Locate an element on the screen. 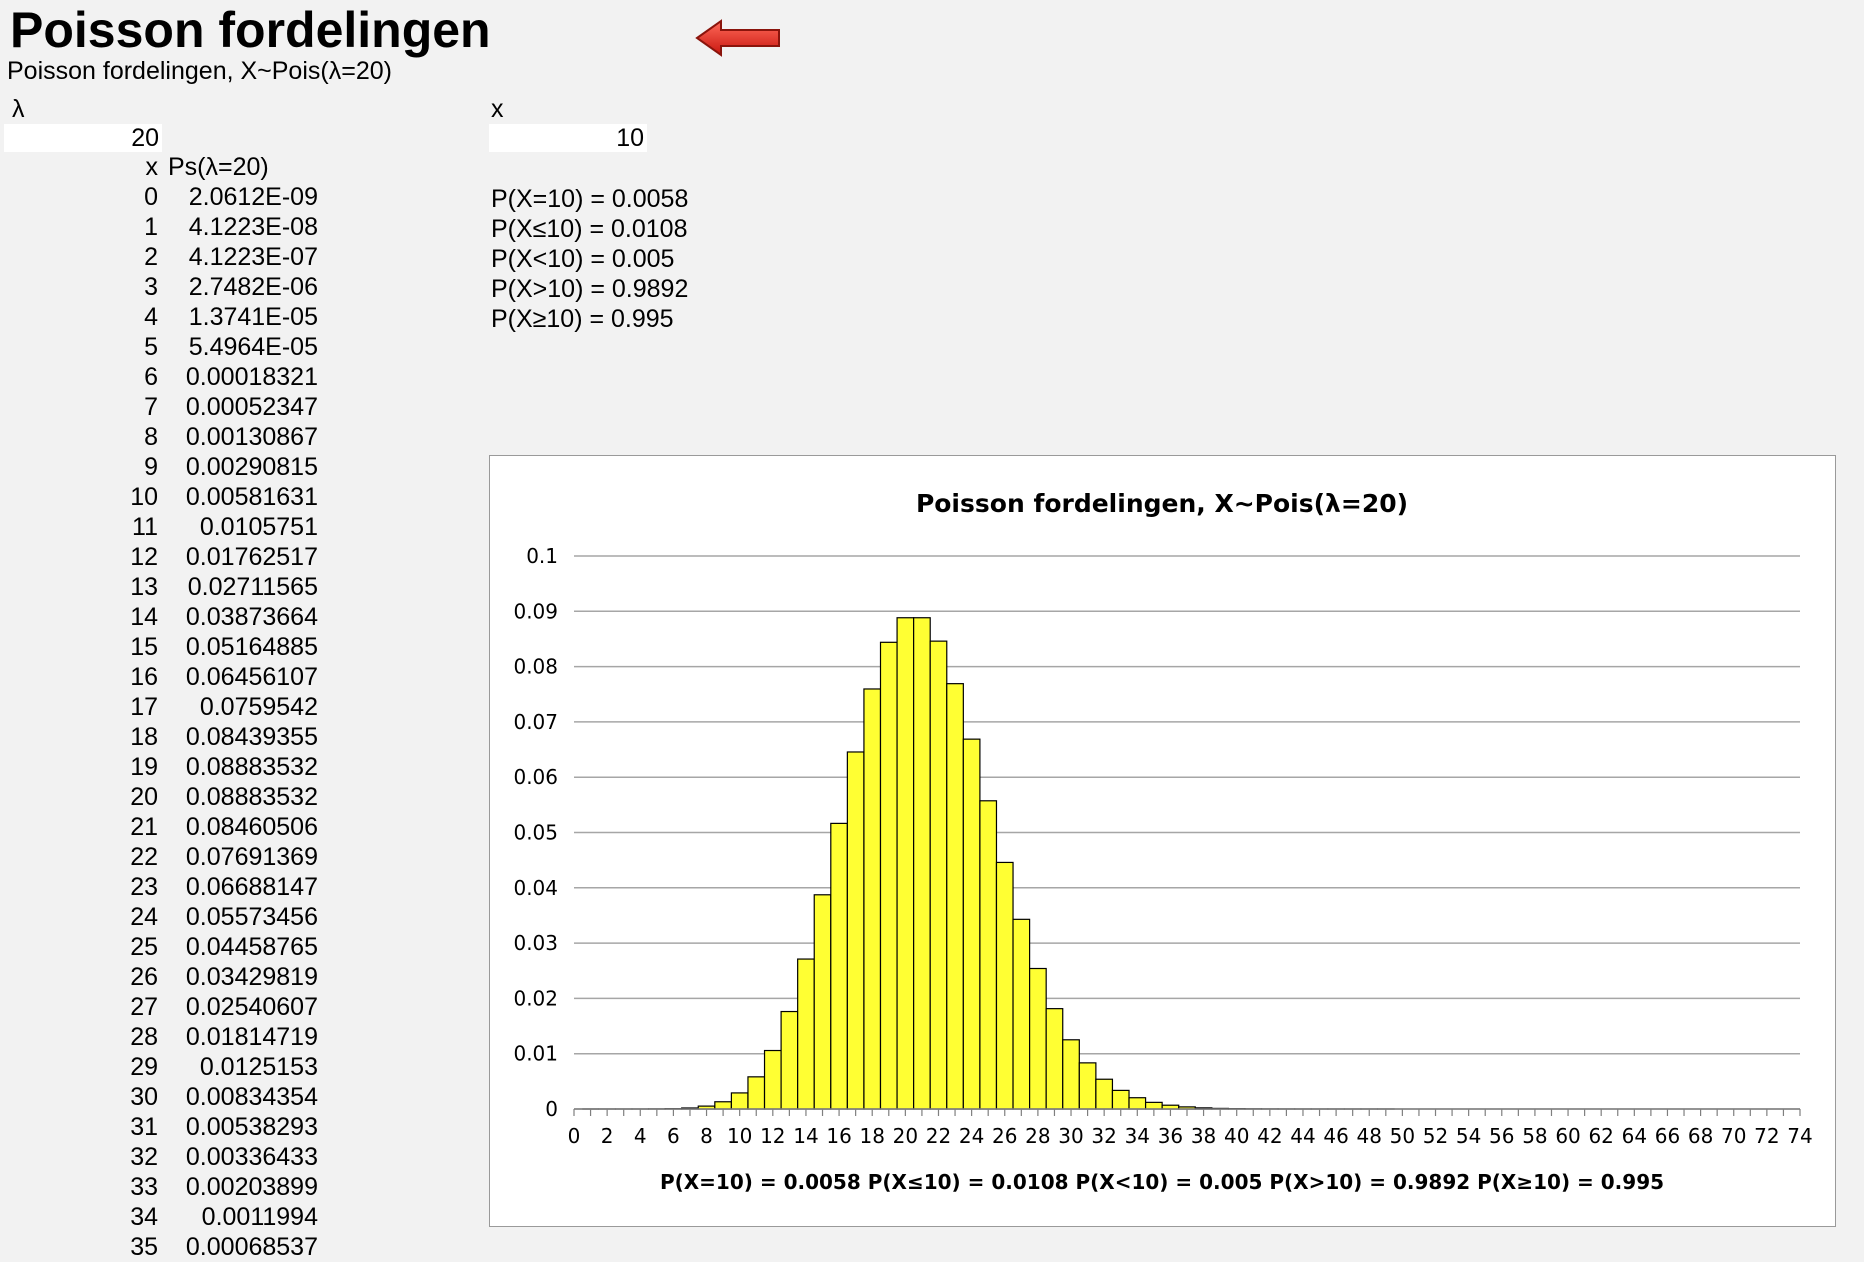 This screenshot has width=1864, height=1262. table-cell-x: 25 is located at coordinates (79, 947).